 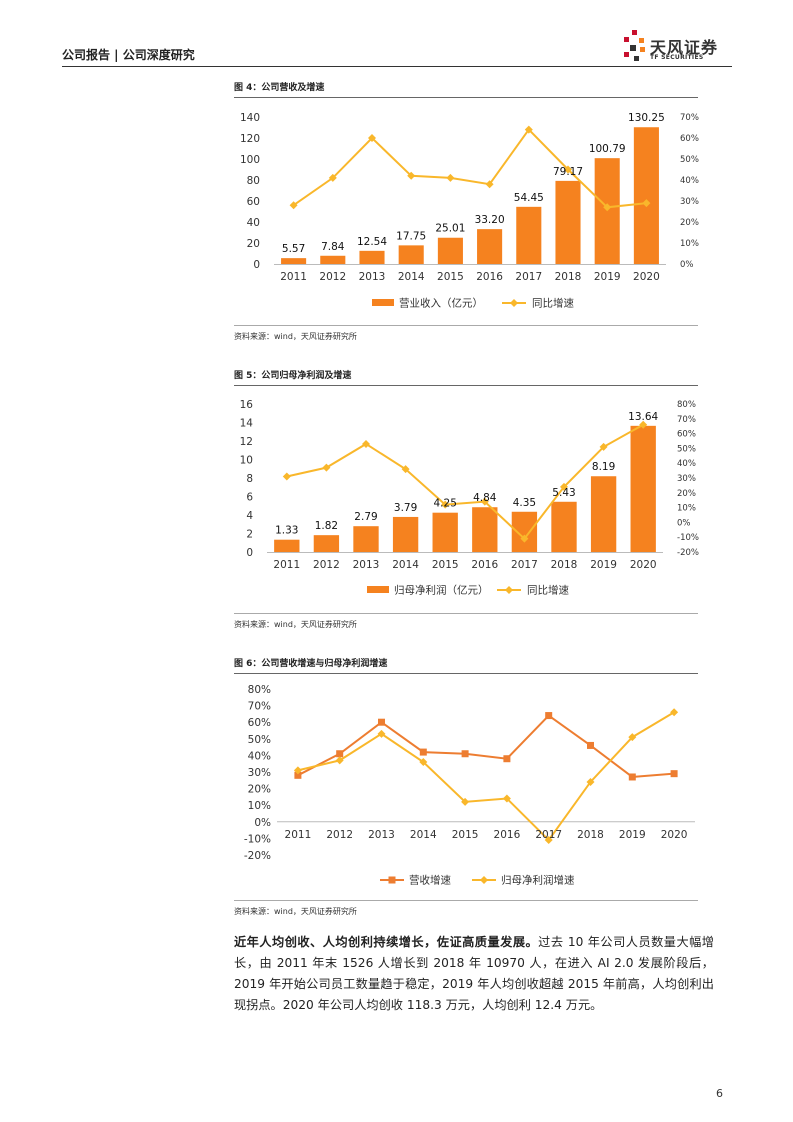 I want to click on growth-point-2020, so click(x=643, y=424).